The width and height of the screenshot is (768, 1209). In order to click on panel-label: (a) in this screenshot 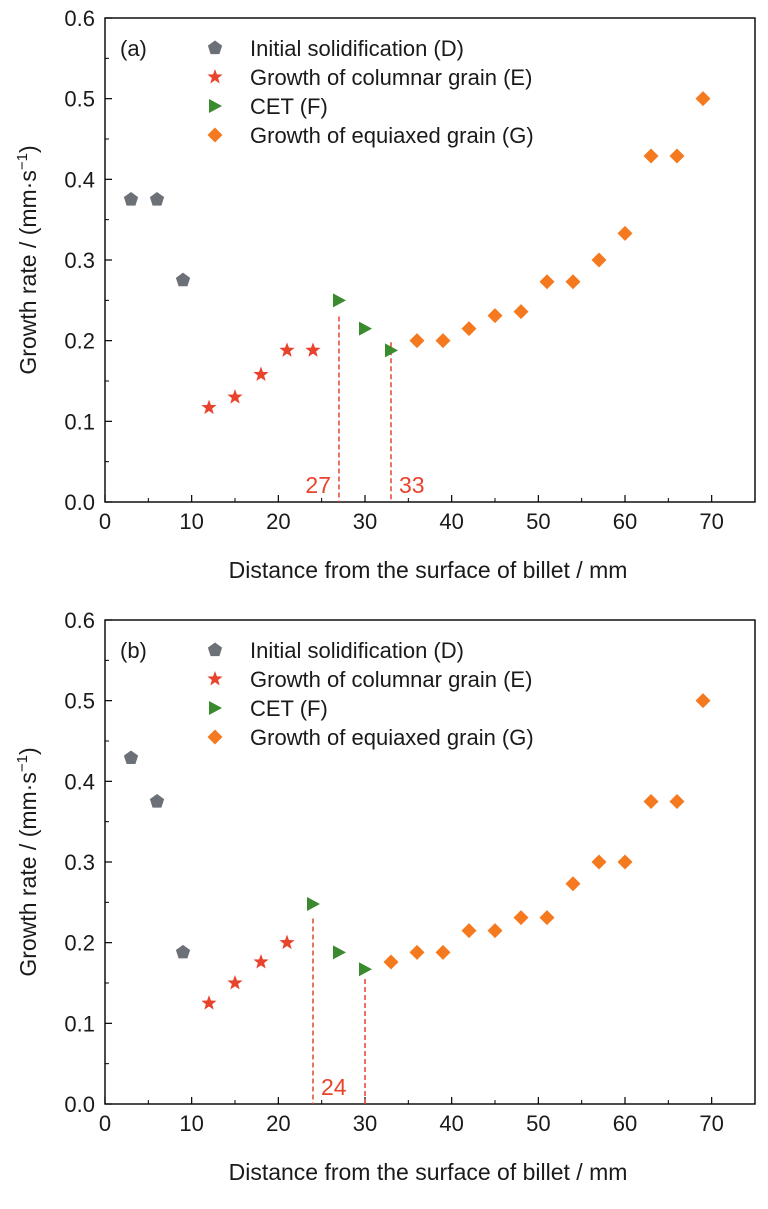, I will do `click(133, 48)`.